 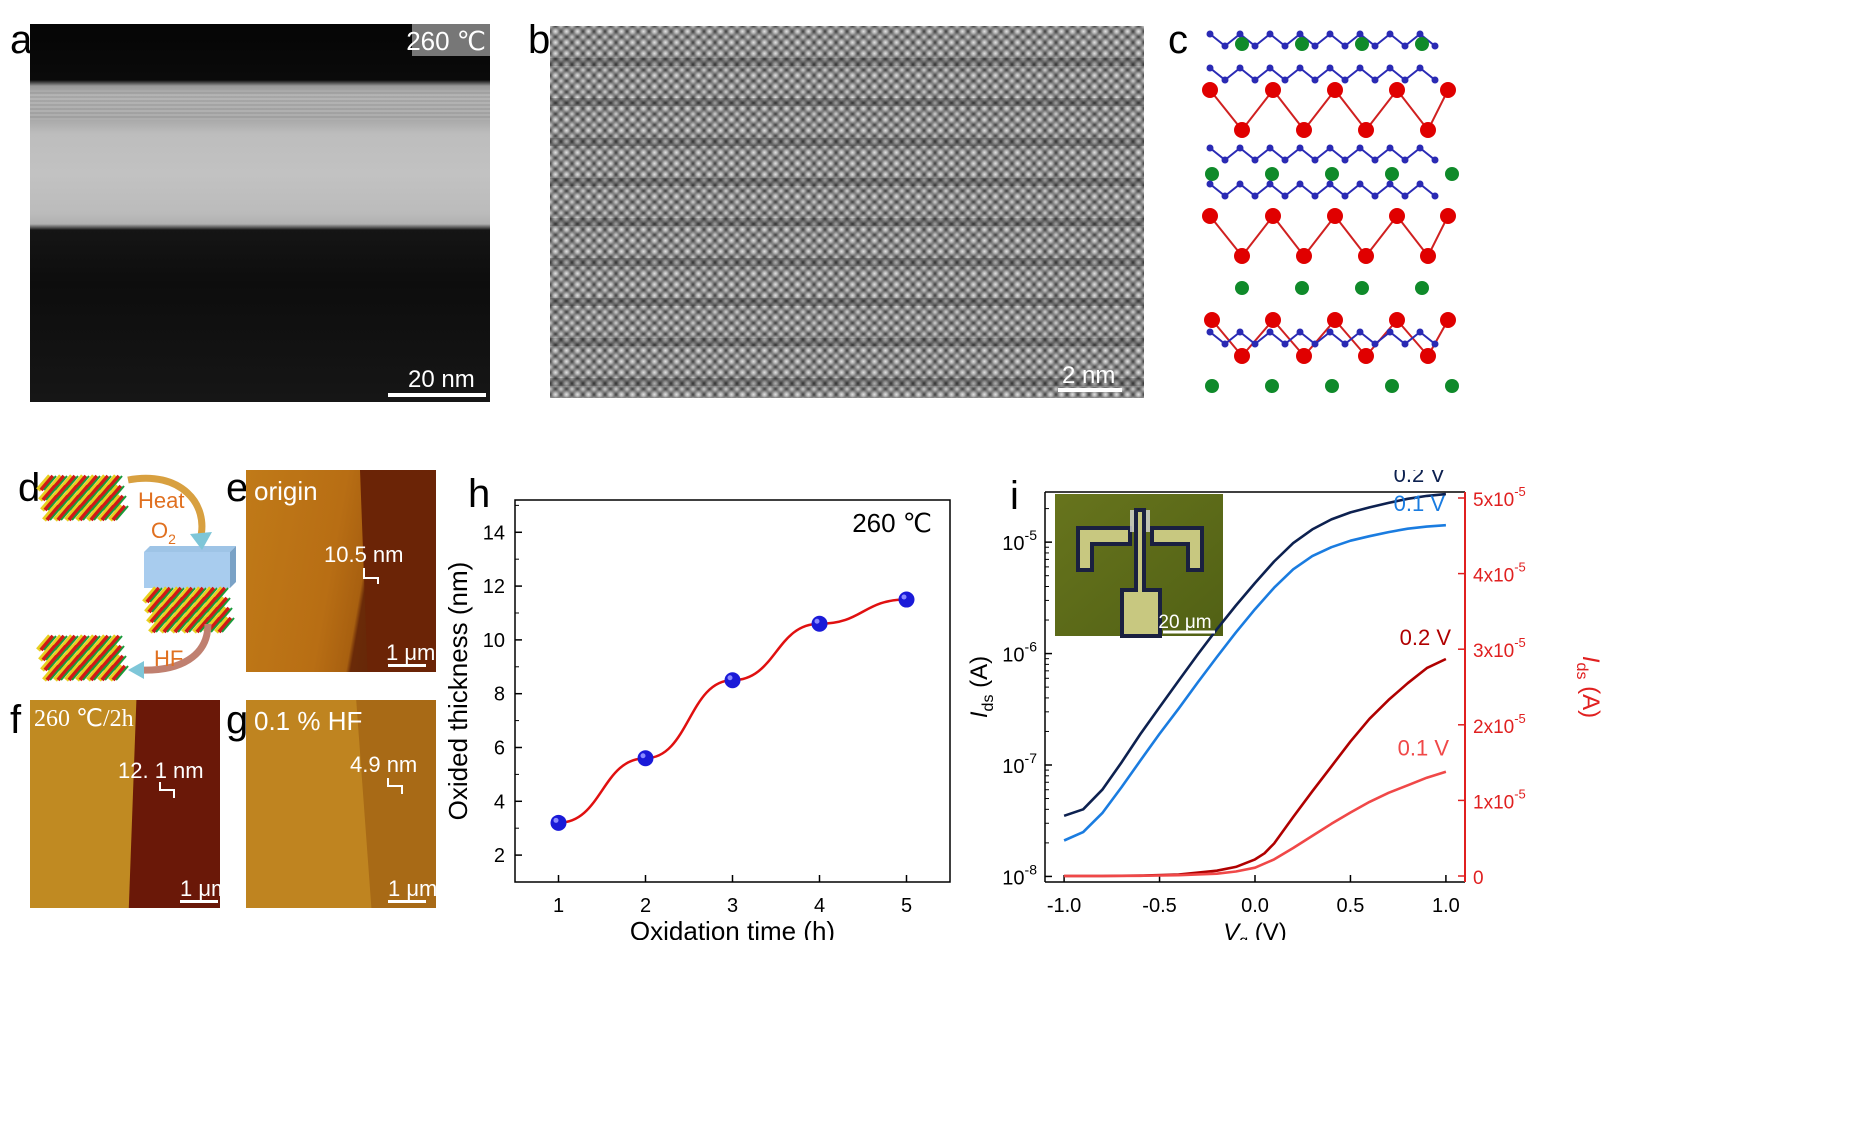 I want to click on temperature-tag, so click(x=451, y=40).